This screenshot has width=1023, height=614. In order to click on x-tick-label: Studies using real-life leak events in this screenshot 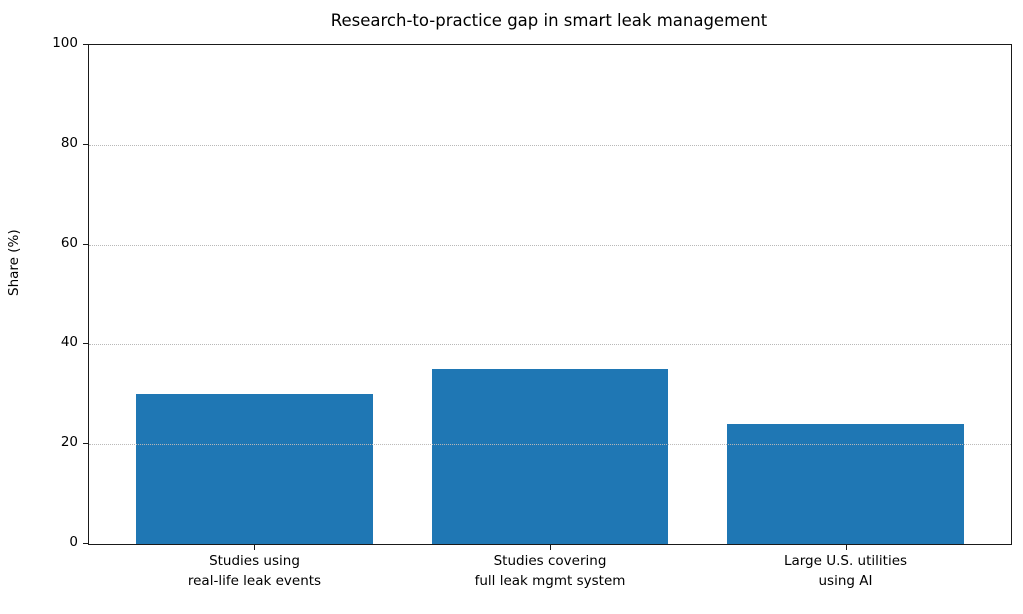, I will do `click(254, 571)`.